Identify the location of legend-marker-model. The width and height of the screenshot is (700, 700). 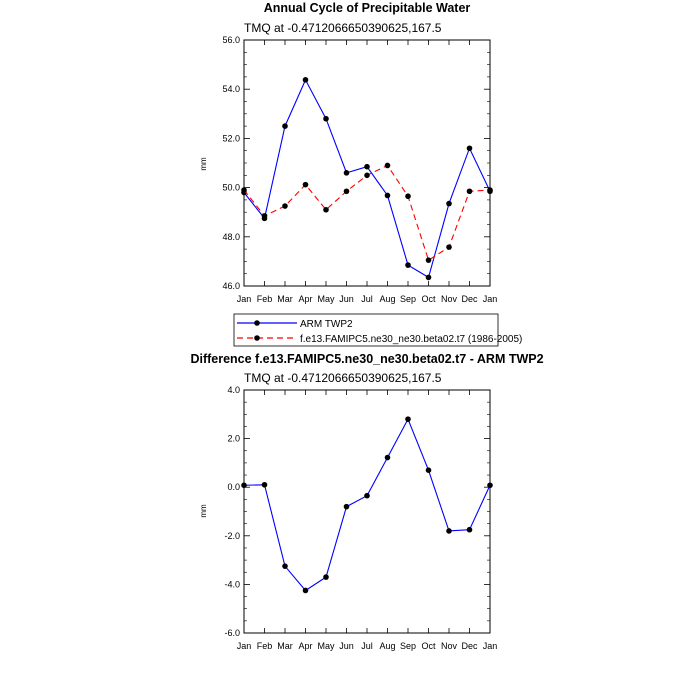
(257, 338).